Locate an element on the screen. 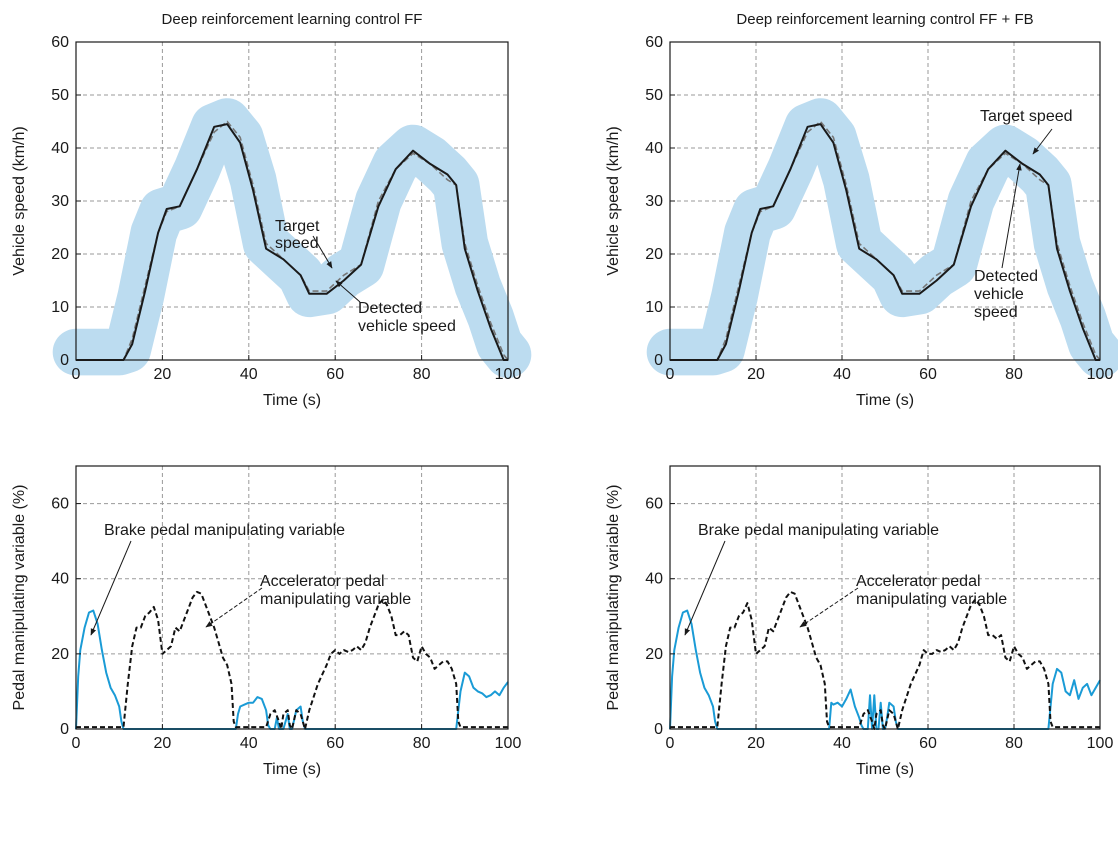 The image size is (1118, 843). series-brake-pedal-manipulating-variable is located at coordinates (292, 669).